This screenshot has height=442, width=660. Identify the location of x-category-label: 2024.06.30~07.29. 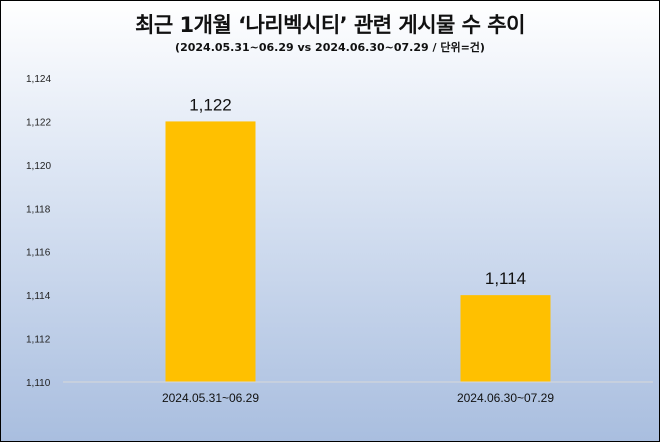
(505, 398).